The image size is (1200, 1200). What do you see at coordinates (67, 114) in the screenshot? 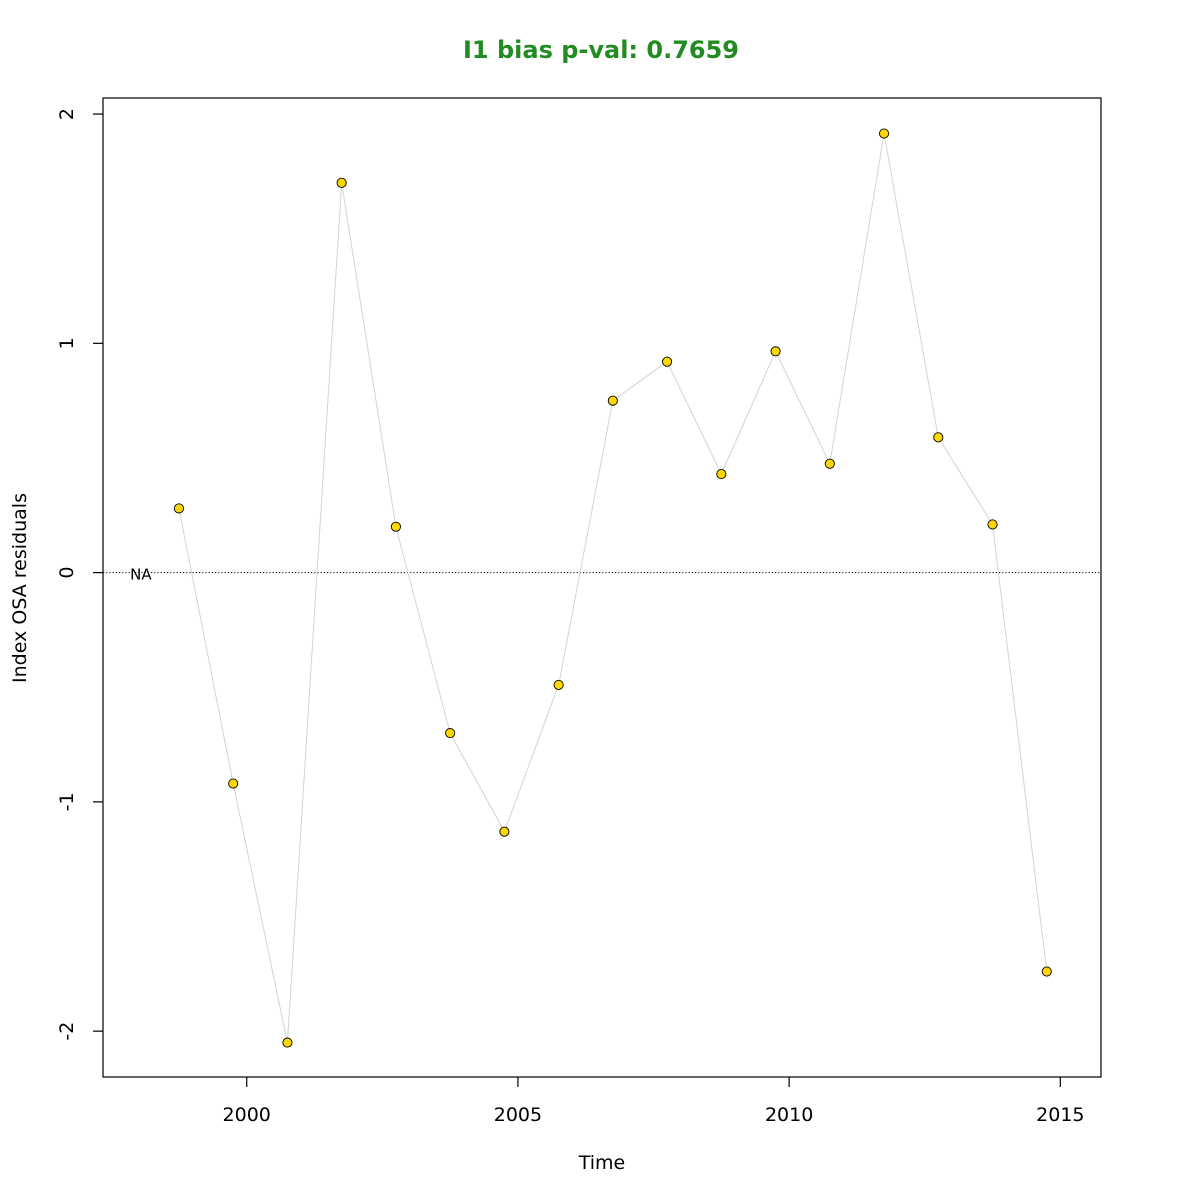
I see `y-tick-label: 2` at bounding box center [67, 114].